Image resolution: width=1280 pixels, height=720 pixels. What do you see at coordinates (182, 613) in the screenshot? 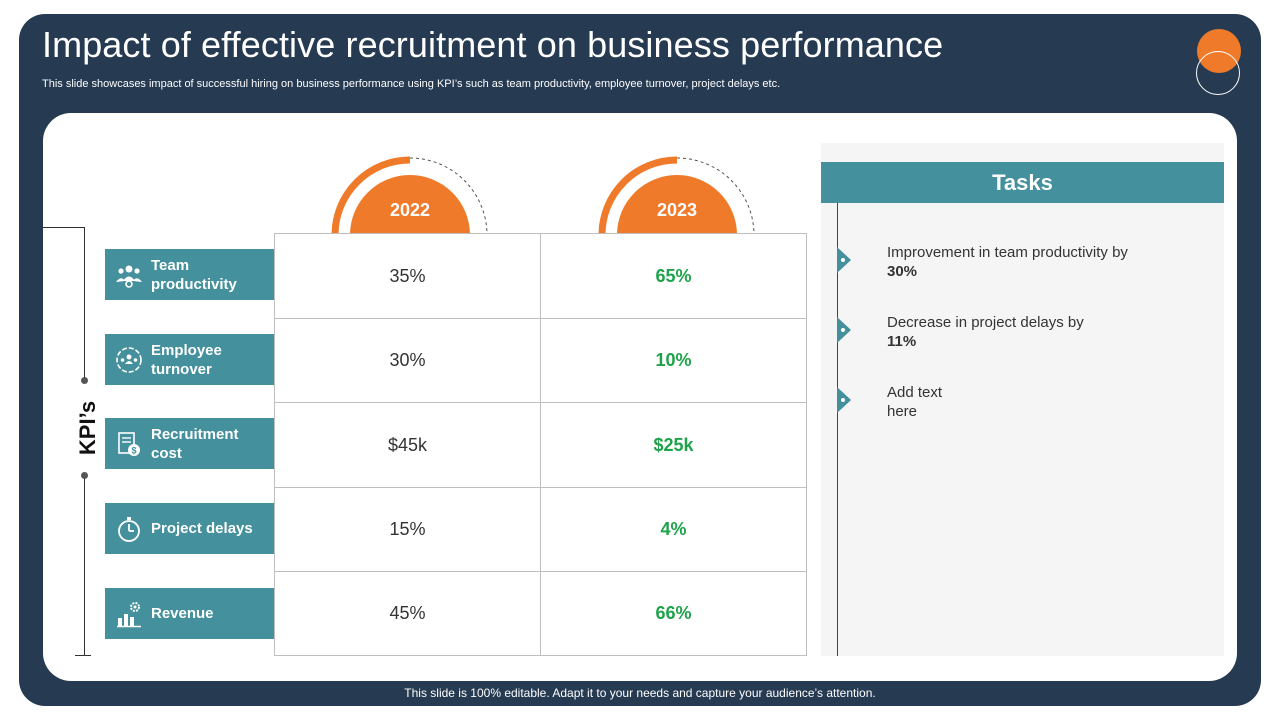
I see `kpi-label: Revenue` at bounding box center [182, 613].